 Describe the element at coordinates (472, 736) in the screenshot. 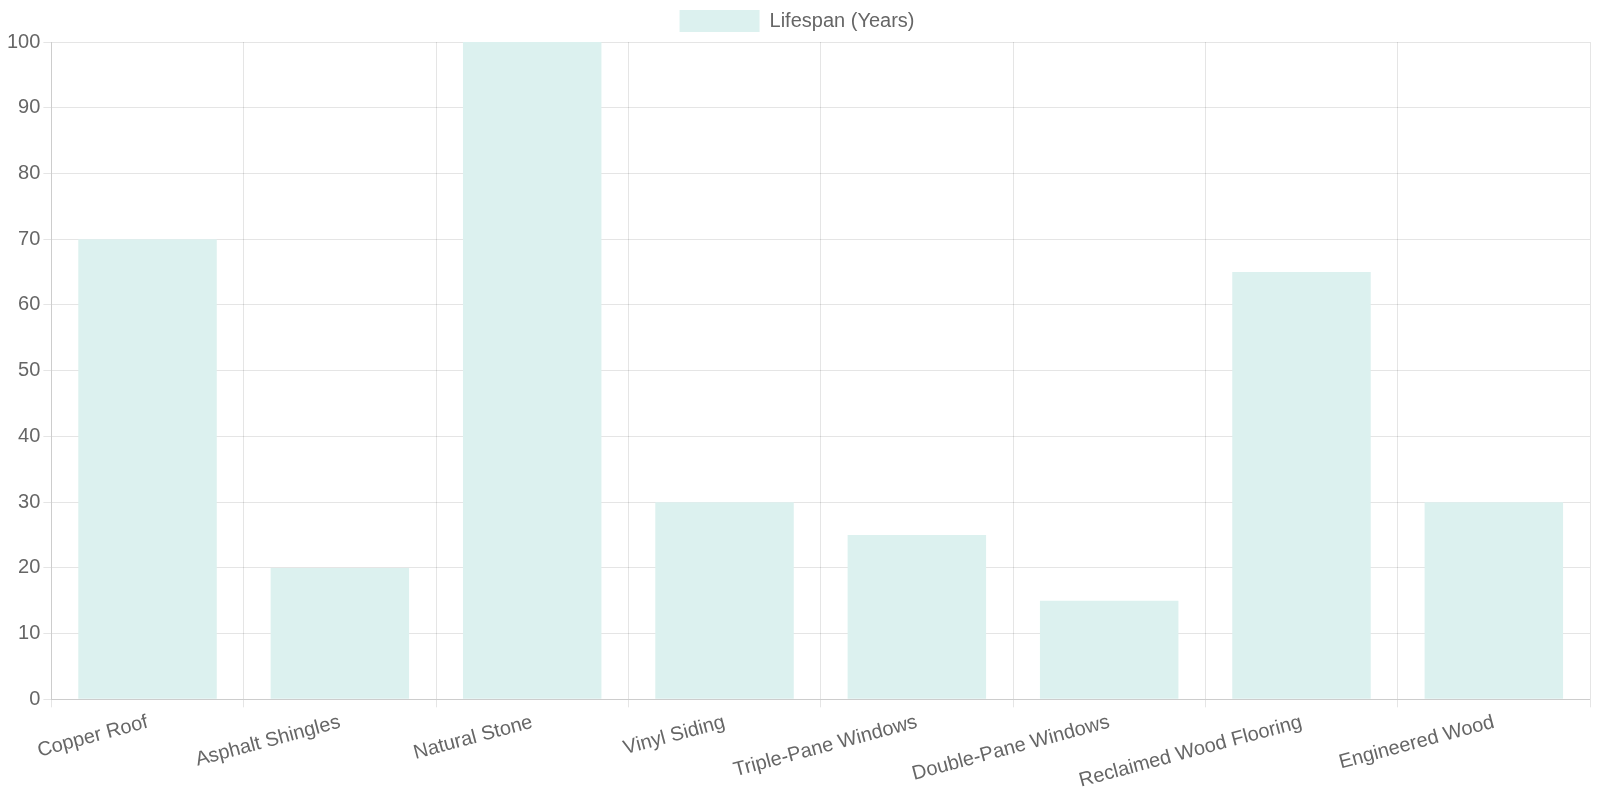

I see `x-tick-label: Natural Stone` at that location.